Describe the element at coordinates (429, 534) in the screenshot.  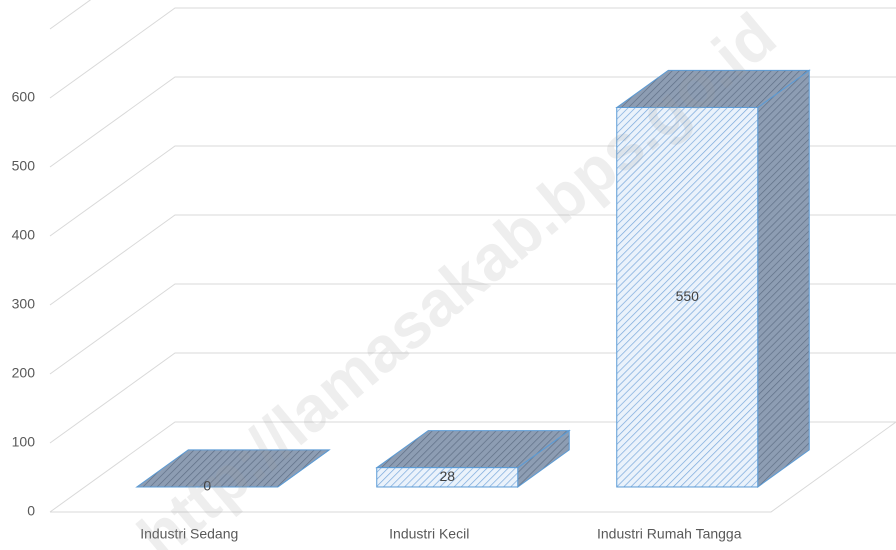
I see `x-tick-label: Industri Kecil` at that location.